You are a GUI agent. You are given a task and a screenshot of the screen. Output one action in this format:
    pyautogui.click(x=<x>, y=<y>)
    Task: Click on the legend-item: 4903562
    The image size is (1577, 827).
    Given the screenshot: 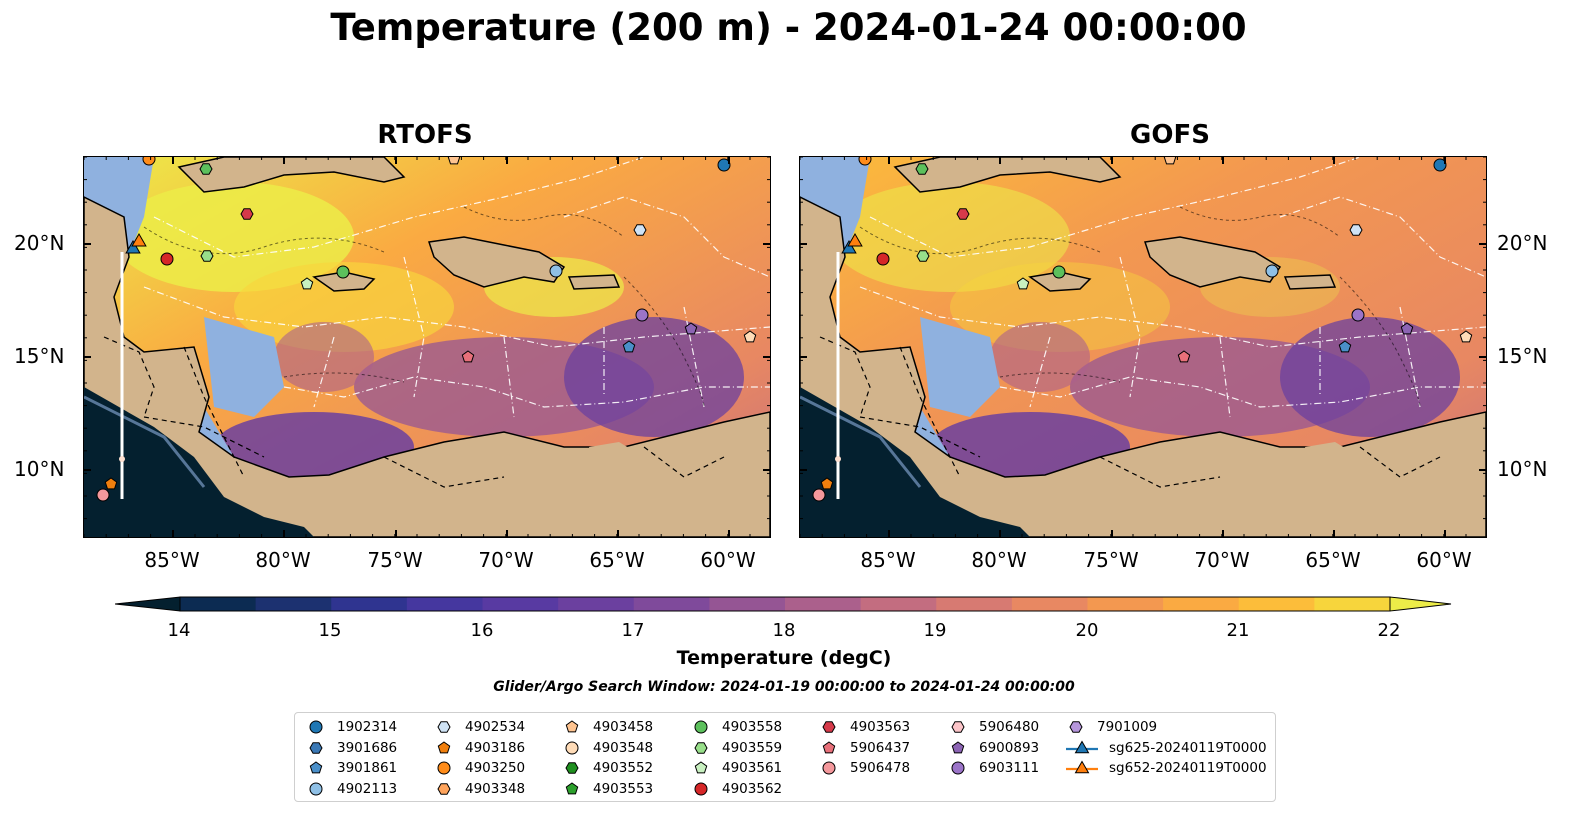 What is the action you would take?
    pyautogui.click(x=736, y=789)
    